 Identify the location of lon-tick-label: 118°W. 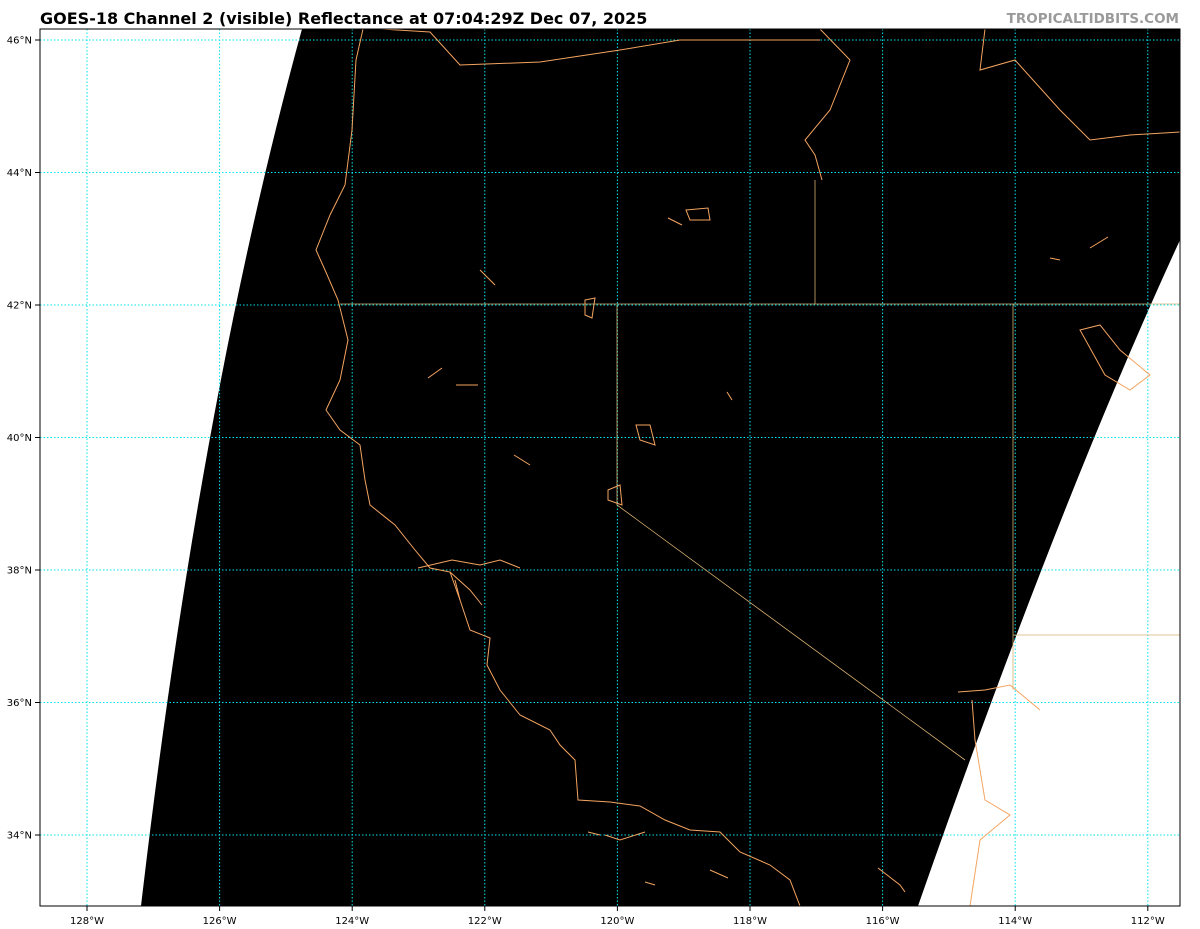
(750, 921).